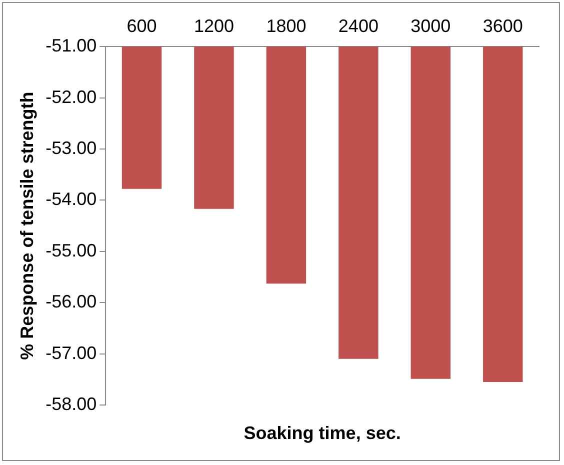 Image resolution: width=564 pixels, height=465 pixels. I want to click on y-tick-label: -57.00, so click(71, 352).